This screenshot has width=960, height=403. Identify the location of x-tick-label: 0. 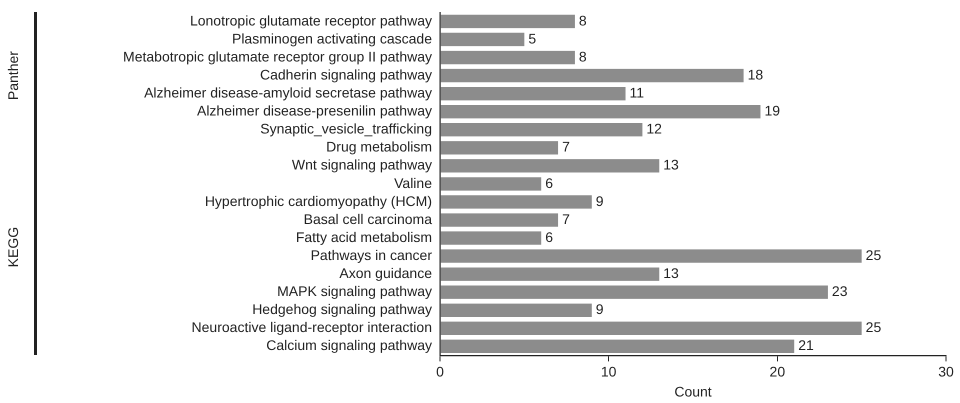
(440, 372).